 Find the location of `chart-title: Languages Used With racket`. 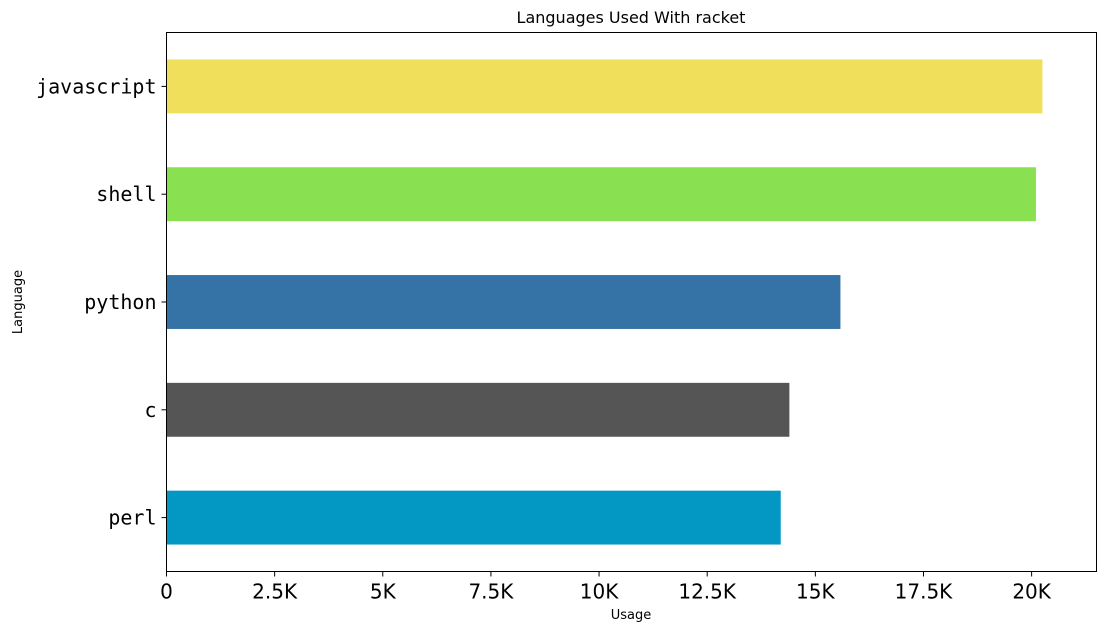

chart-title: Languages Used With racket is located at coordinates (631, 17).